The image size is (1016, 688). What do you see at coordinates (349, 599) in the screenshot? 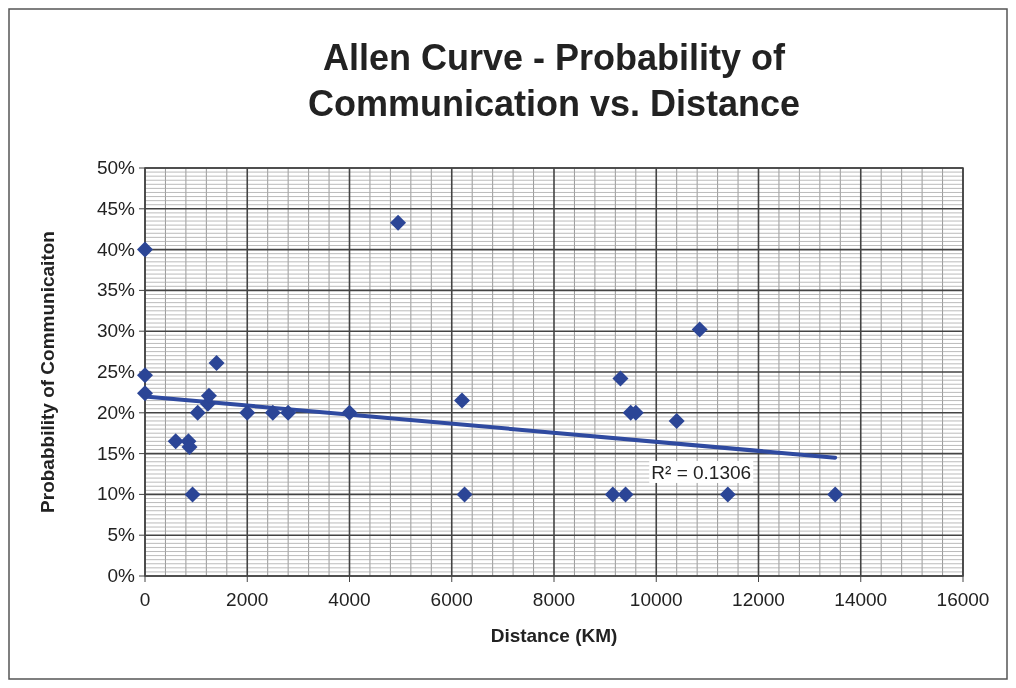
I see `x-tick-label: 4000` at bounding box center [349, 599].